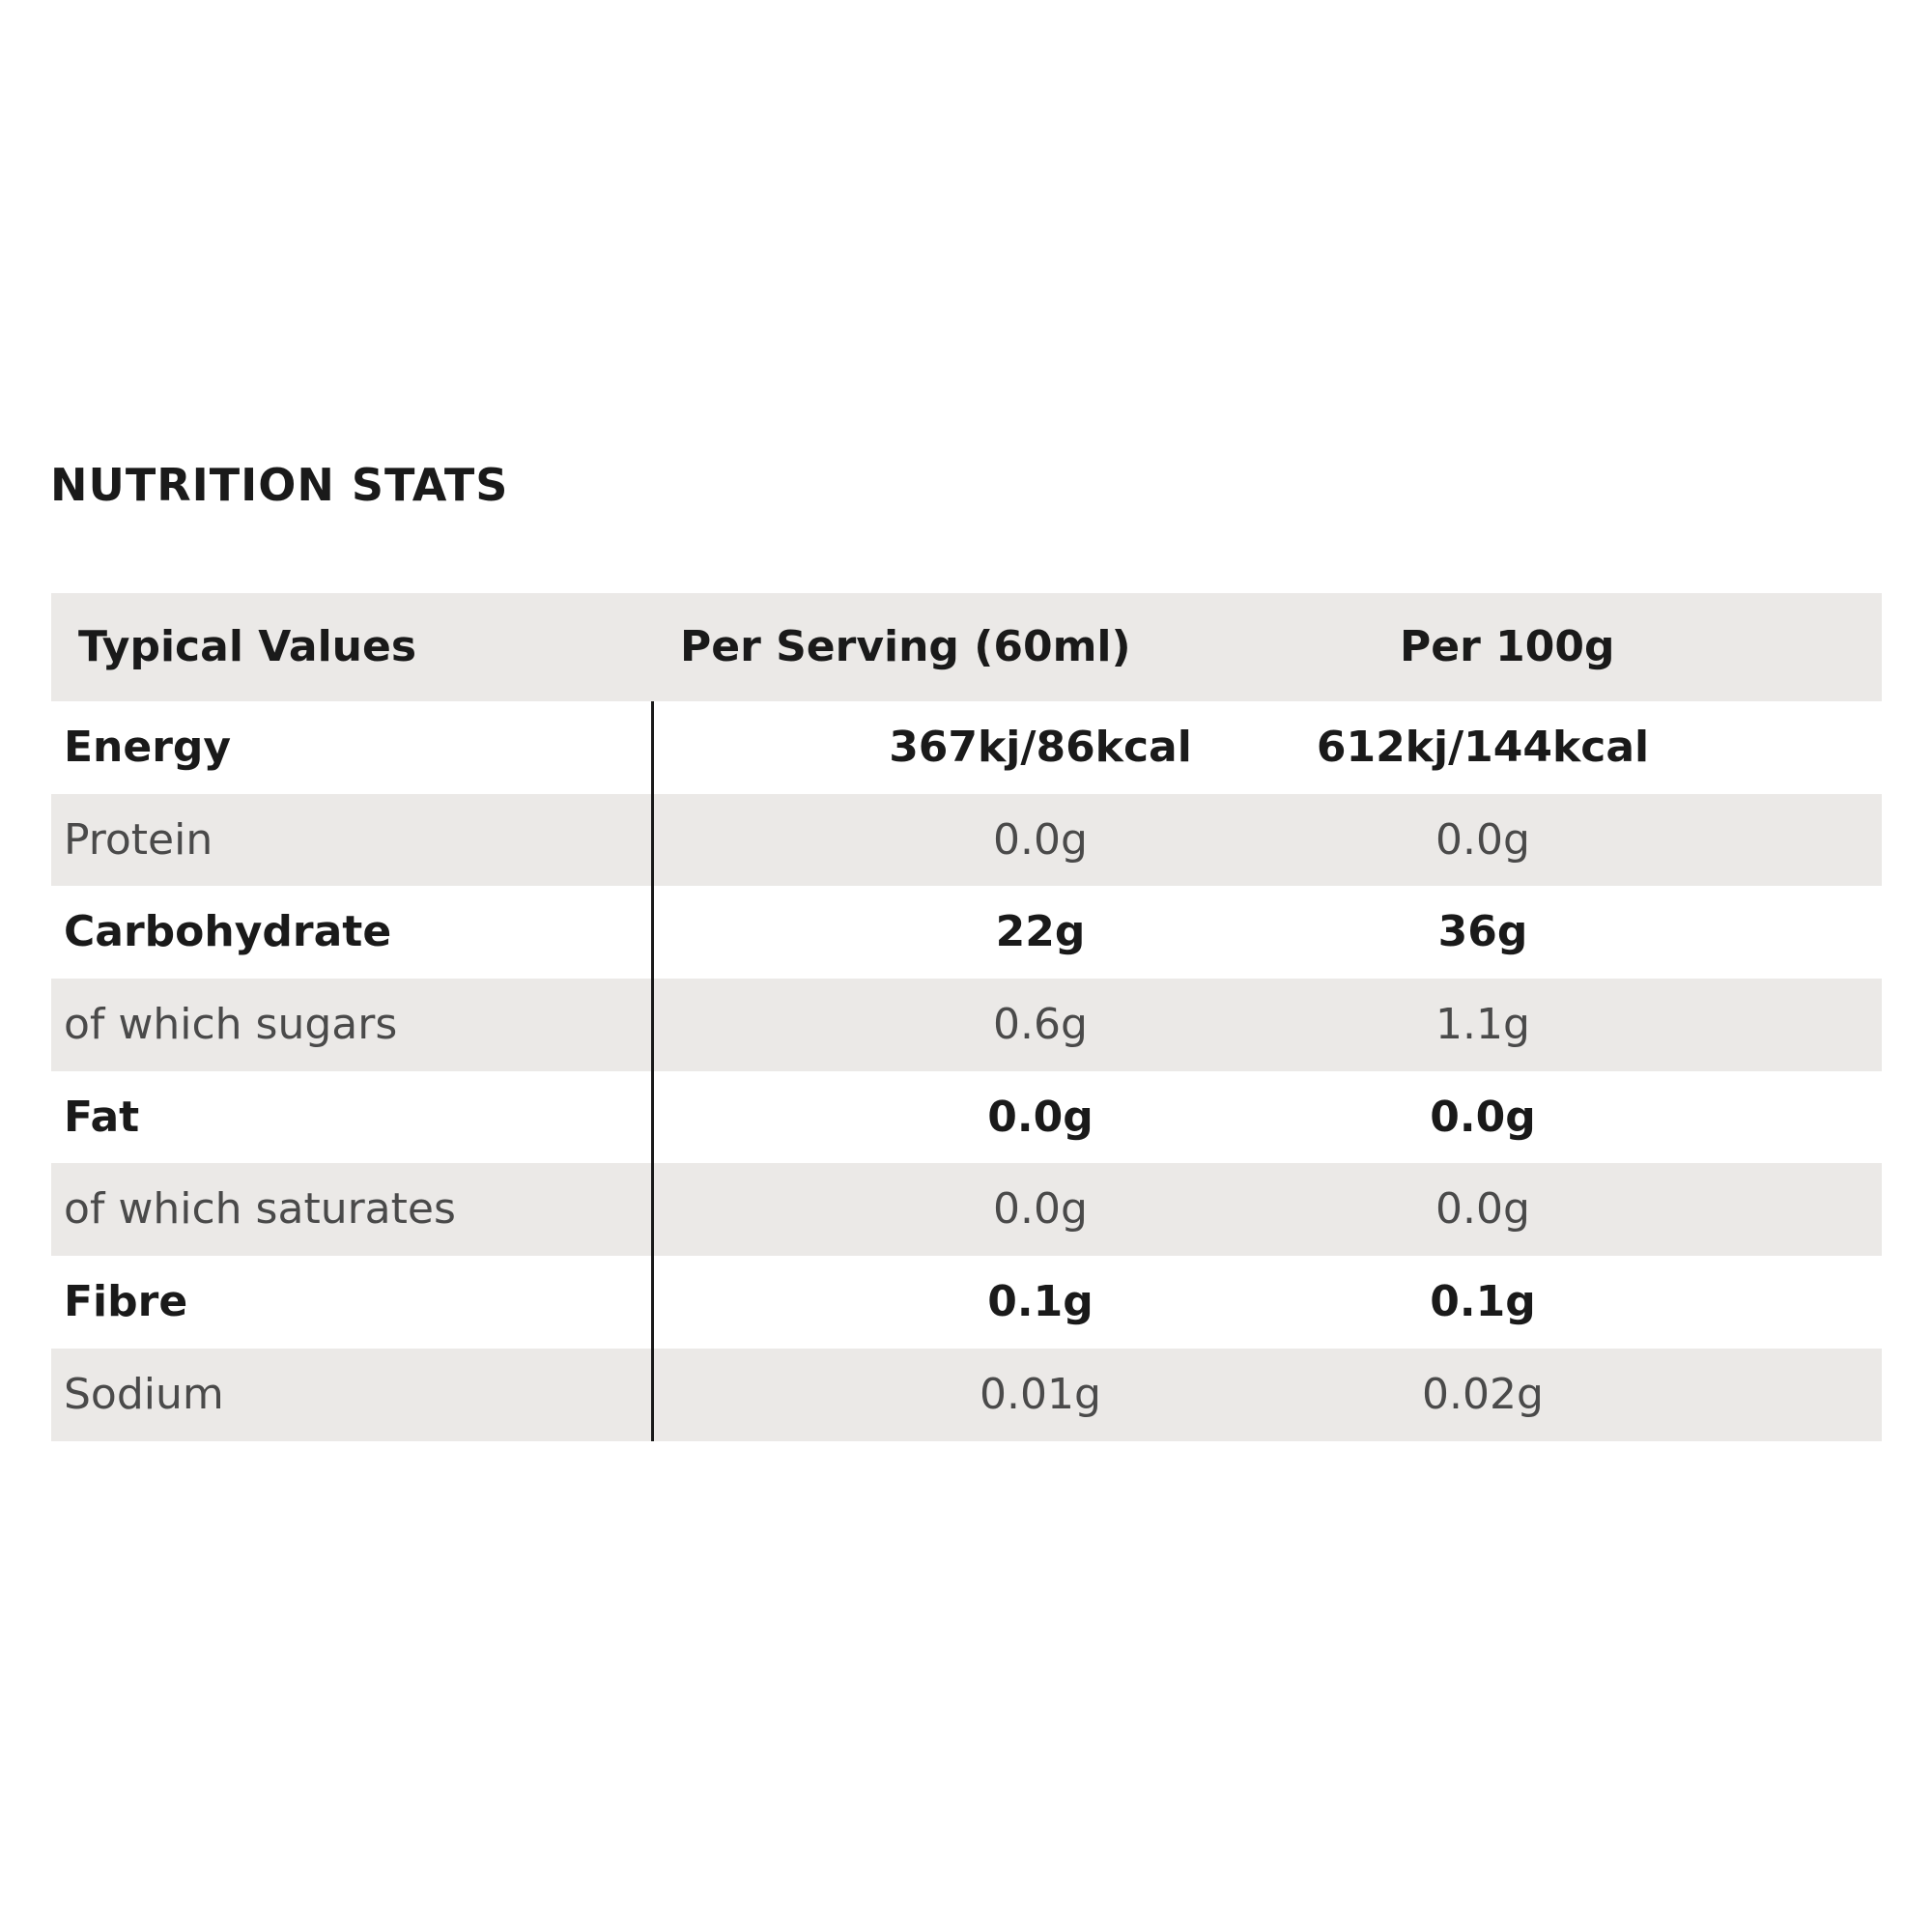 This screenshot has width=1932, height=1932. What do you see at coordinates (228, 932) in the screenshot?
I see `row-label: Carbohydrate` at bounding box center [228, 932].